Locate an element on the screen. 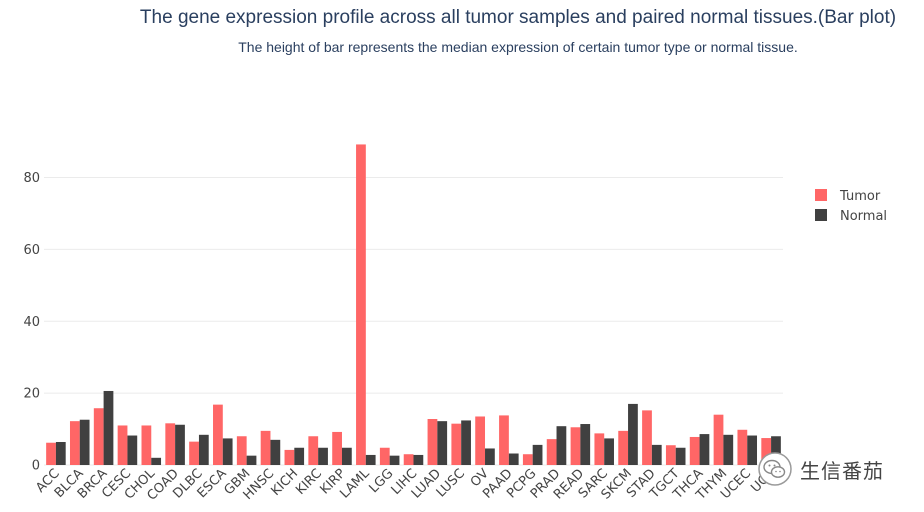  bar-tumor-blca is located at coordinates (74, 443).